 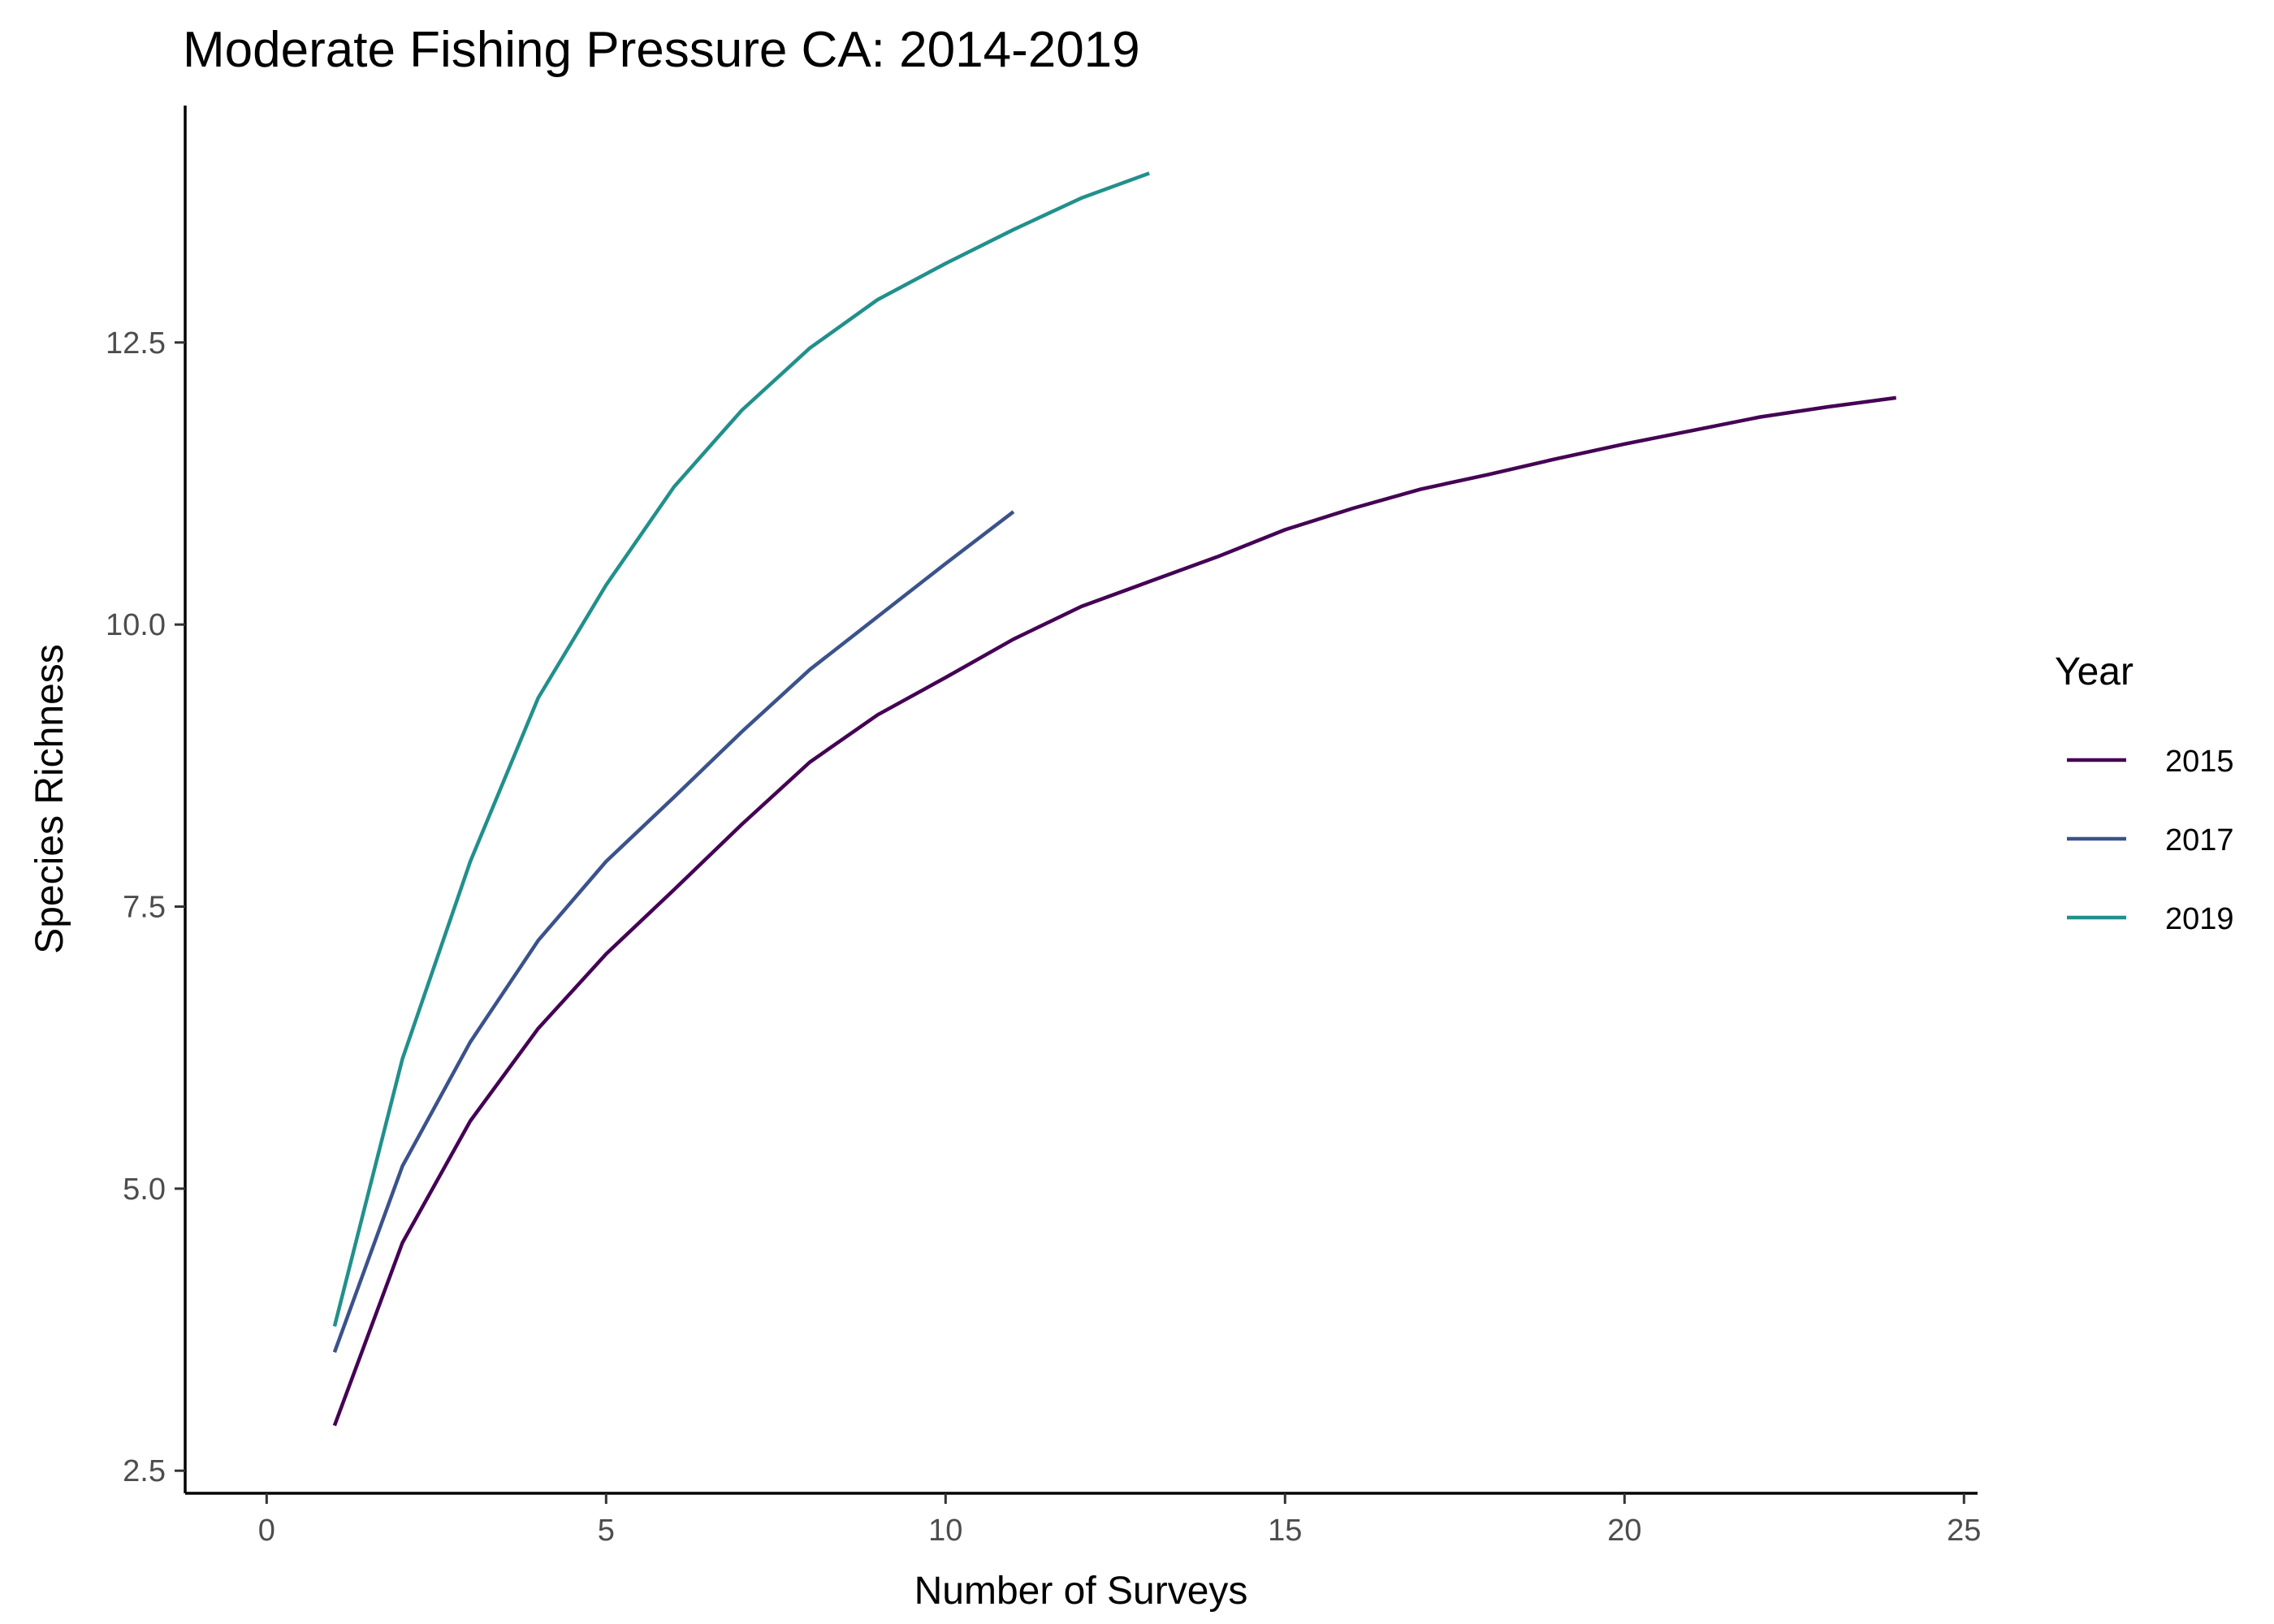 I want to click on x-tick-label: 0, so click(x=267, y=1531).